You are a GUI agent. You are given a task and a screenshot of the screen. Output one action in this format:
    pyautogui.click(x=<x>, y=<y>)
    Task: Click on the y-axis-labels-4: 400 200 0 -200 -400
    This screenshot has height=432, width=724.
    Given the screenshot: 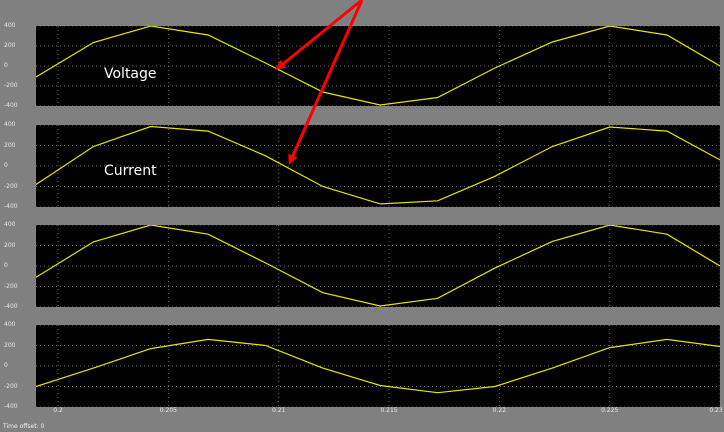 What is the action you would take?
    pyautogui.click(x=18, y=365)
    